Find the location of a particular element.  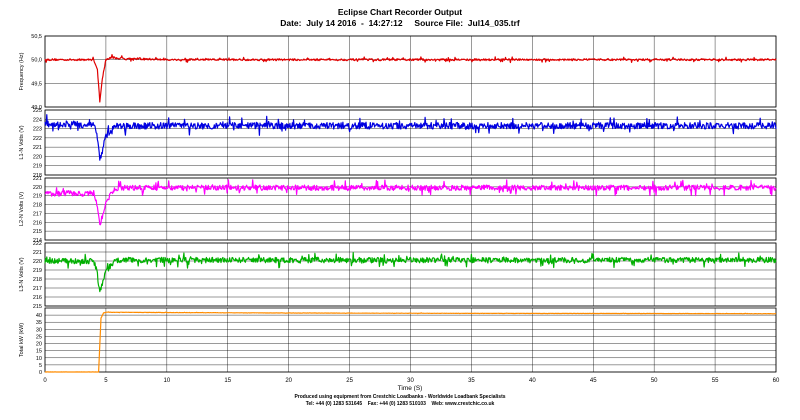

y-tick-label: 40 is located at coordinates (39, 316).